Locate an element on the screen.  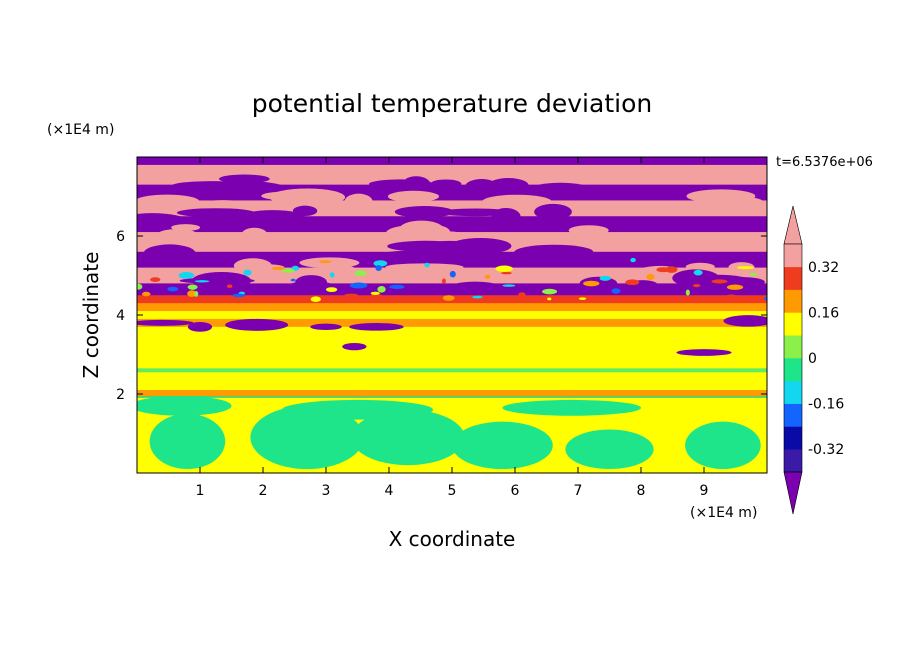
colorbar-tick-label: 0.16 is located at coordinates (823, 313).